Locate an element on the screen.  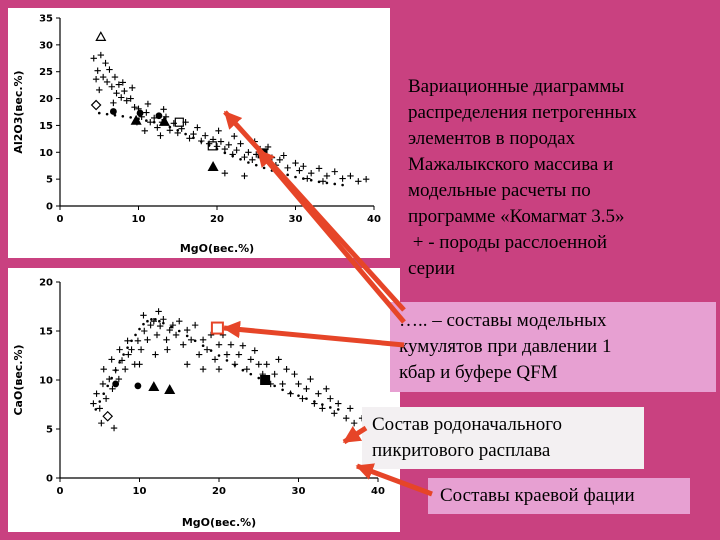
series-open-triangle is located at coordinates (101, 36).